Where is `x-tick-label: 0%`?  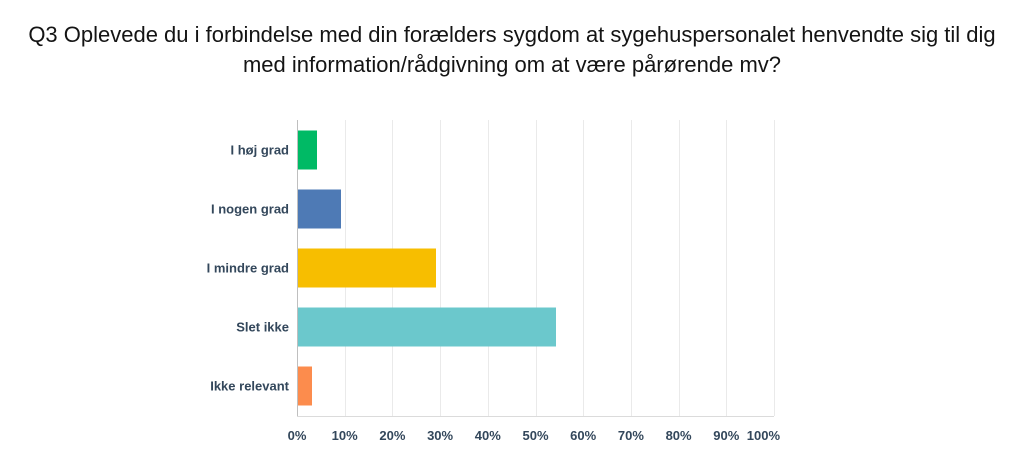 x-tick-label: 0% is located at coordinates (297, 435).